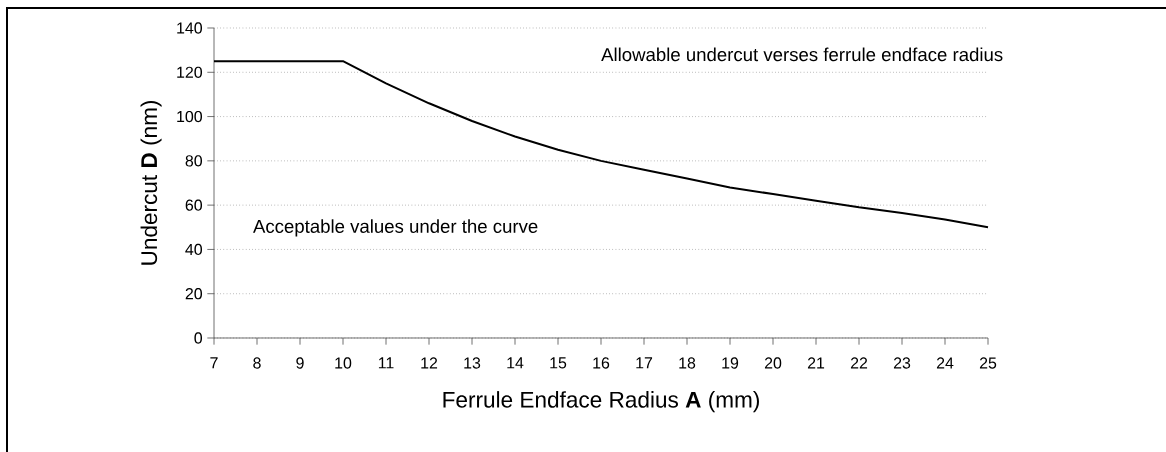  I want to click on x-tick-label: 15, so click(558, 363).